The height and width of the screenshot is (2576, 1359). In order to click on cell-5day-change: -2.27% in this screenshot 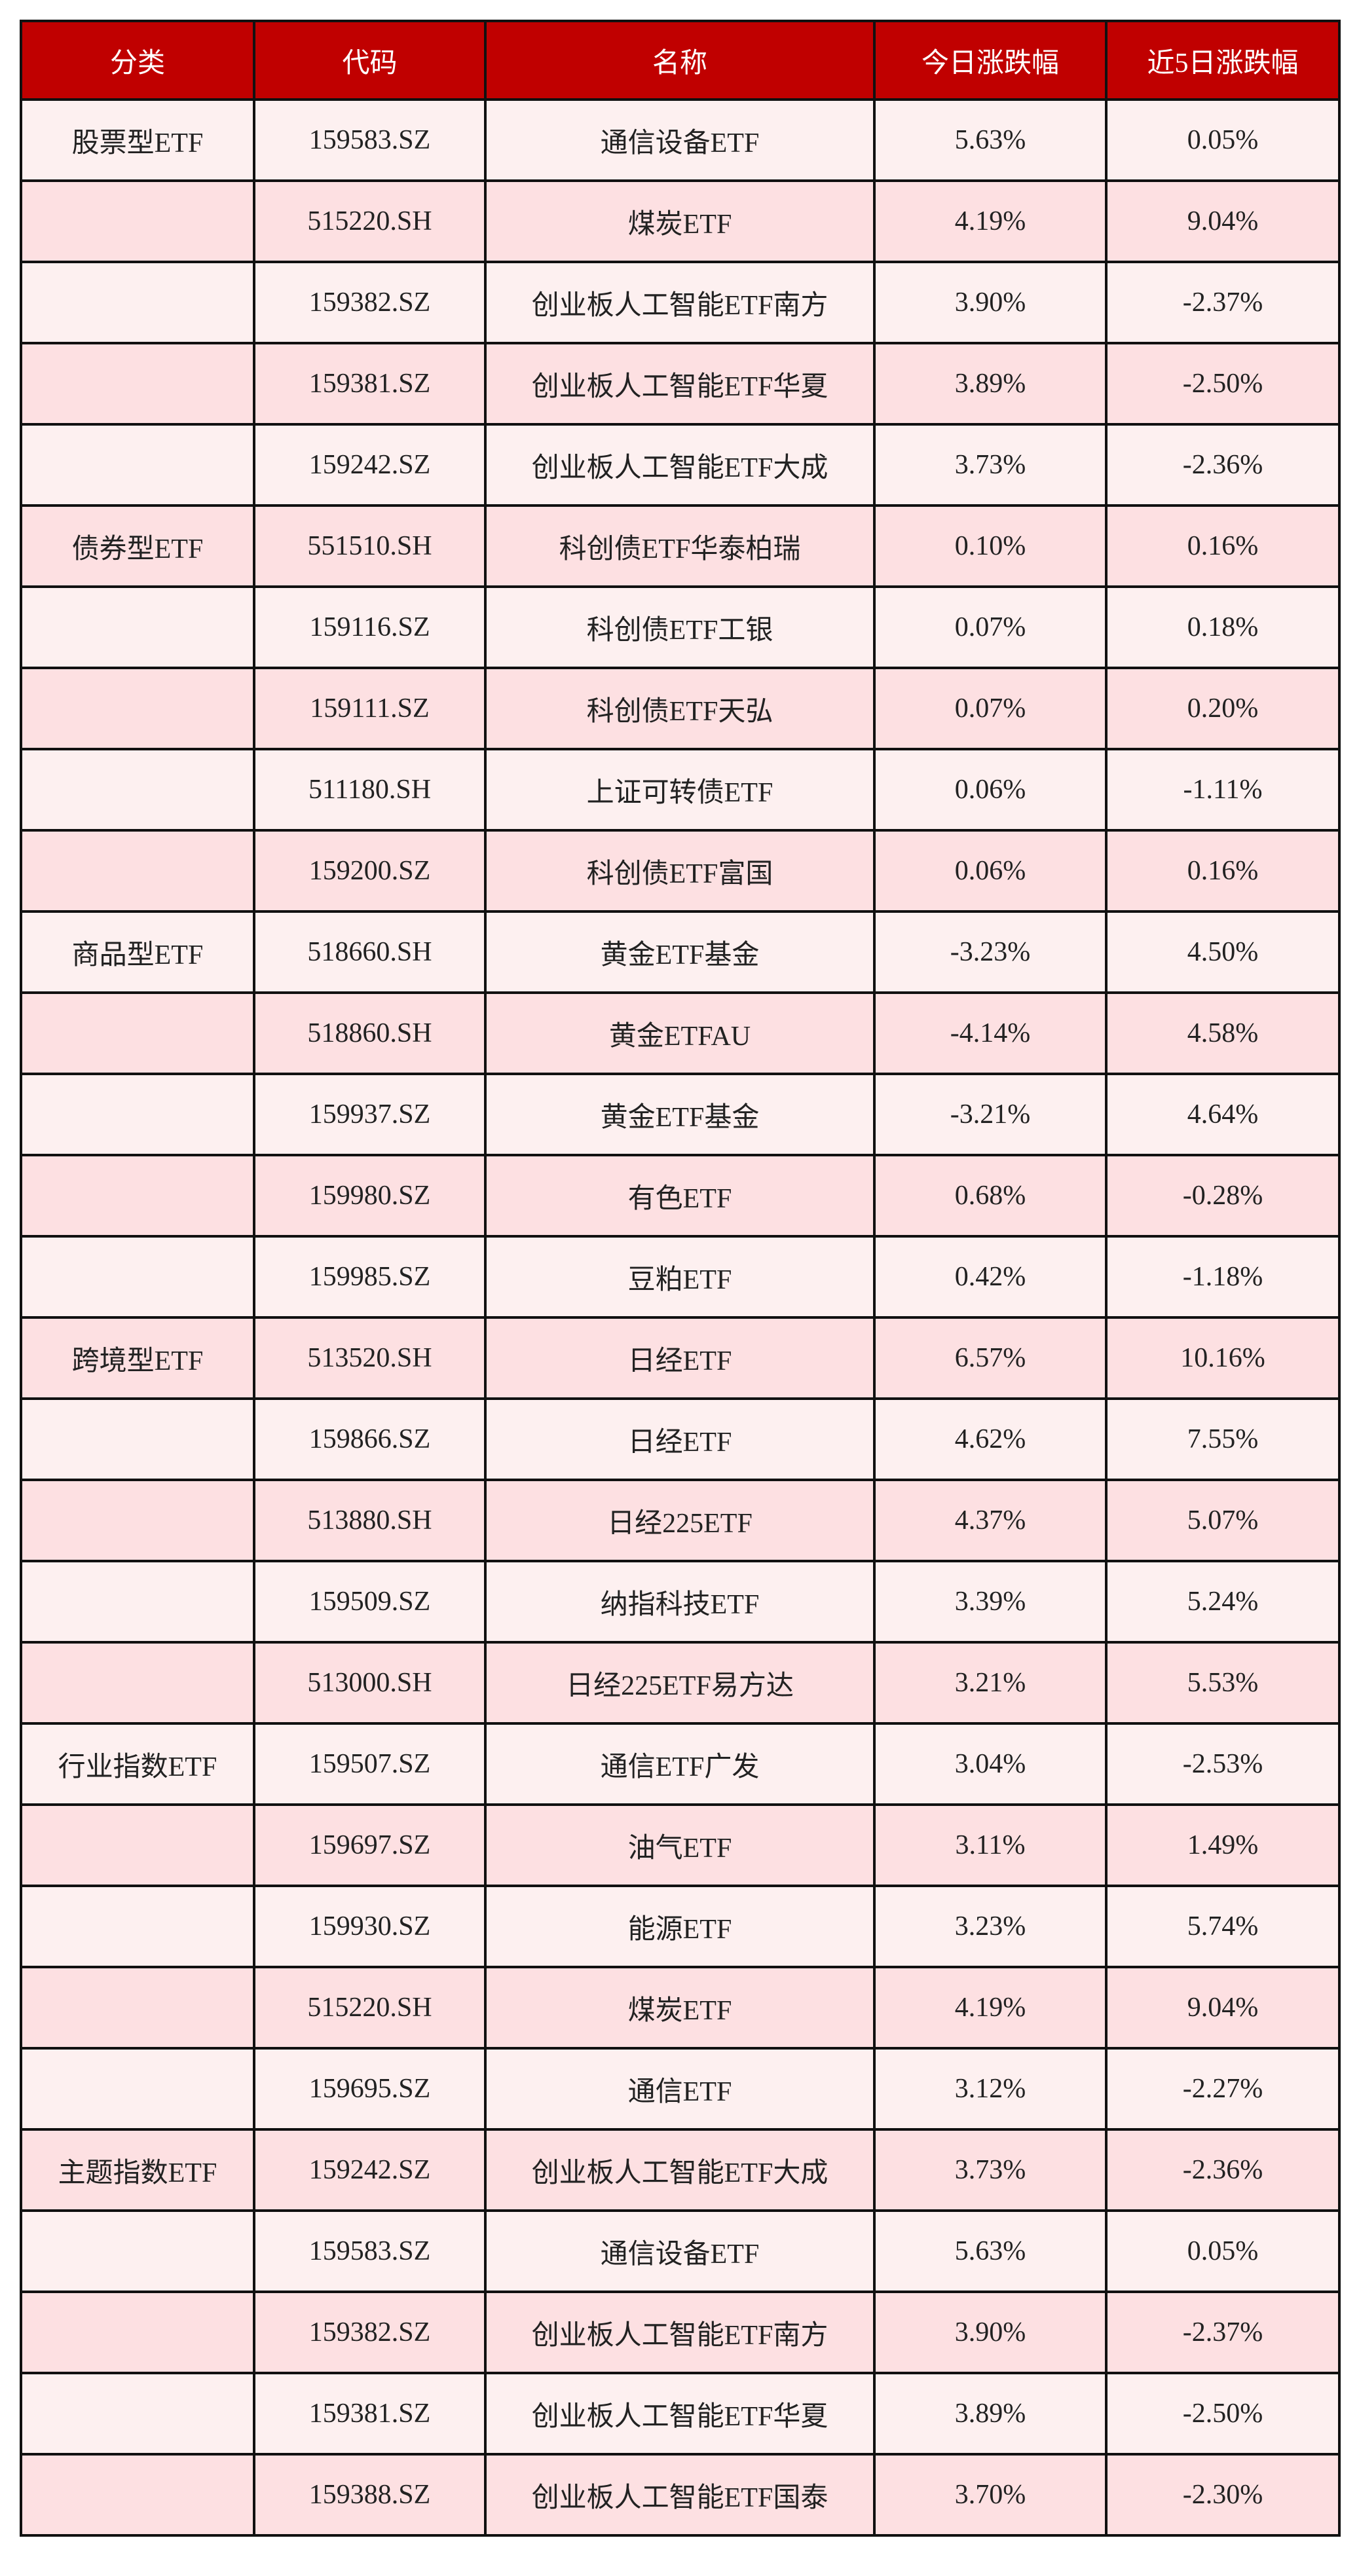, I will do `click(1223, 2089)`.